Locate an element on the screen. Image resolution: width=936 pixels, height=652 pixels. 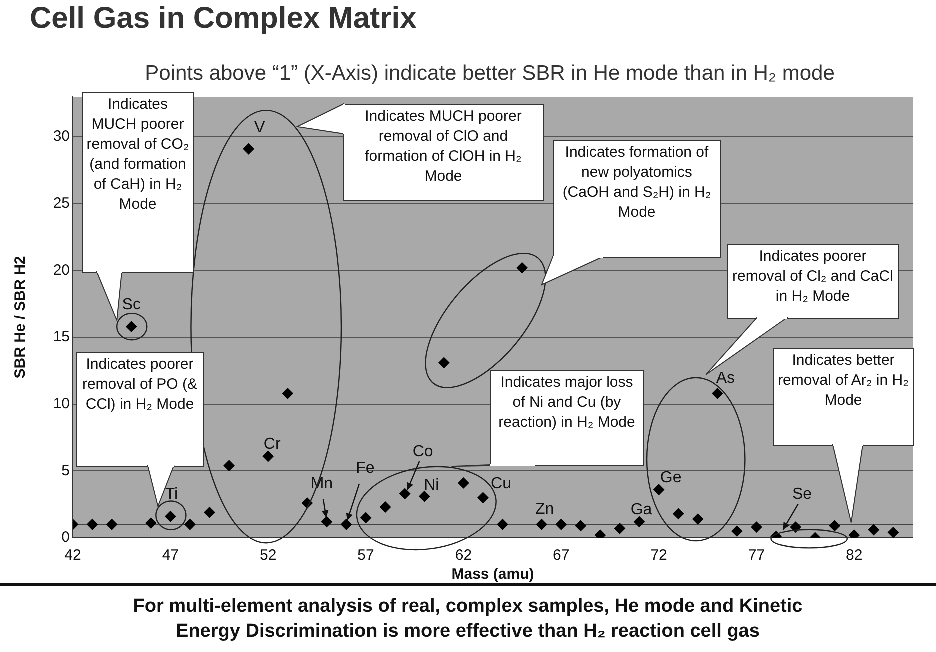
x-tick-label: 42 is located at coordinates (73, 555).